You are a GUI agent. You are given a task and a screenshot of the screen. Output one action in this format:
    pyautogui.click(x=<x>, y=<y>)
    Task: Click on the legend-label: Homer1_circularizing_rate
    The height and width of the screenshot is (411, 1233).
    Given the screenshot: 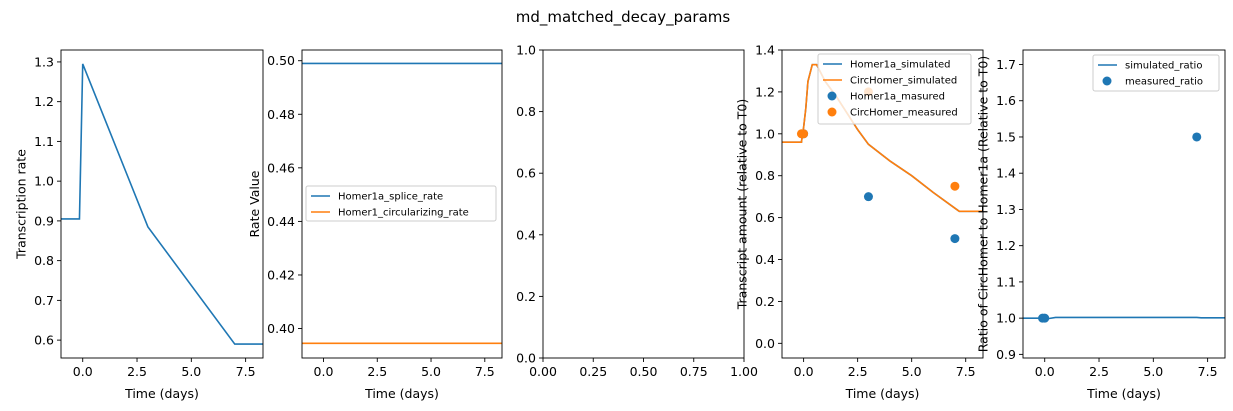 What is the action you would take?
    pyautogui.click(x=403, y=213)
    